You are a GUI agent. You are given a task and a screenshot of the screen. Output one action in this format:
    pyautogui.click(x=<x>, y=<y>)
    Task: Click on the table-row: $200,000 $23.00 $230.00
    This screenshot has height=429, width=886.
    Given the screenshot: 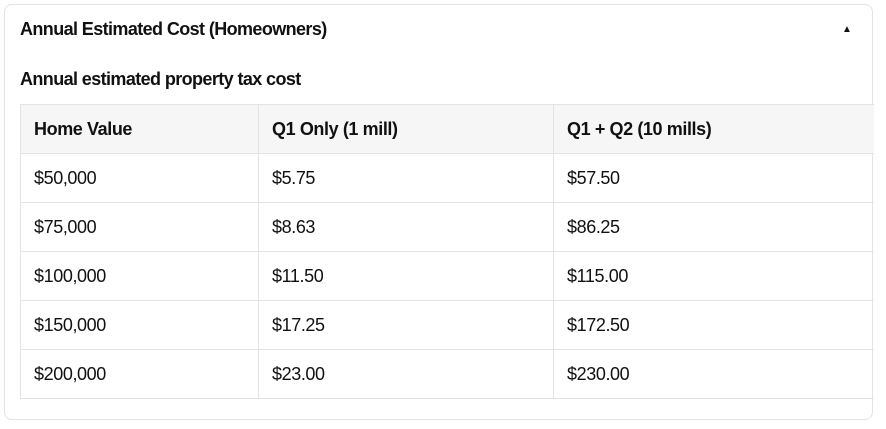 What is the action you would take?
    pyautogui.click(x=447, y=374)
    